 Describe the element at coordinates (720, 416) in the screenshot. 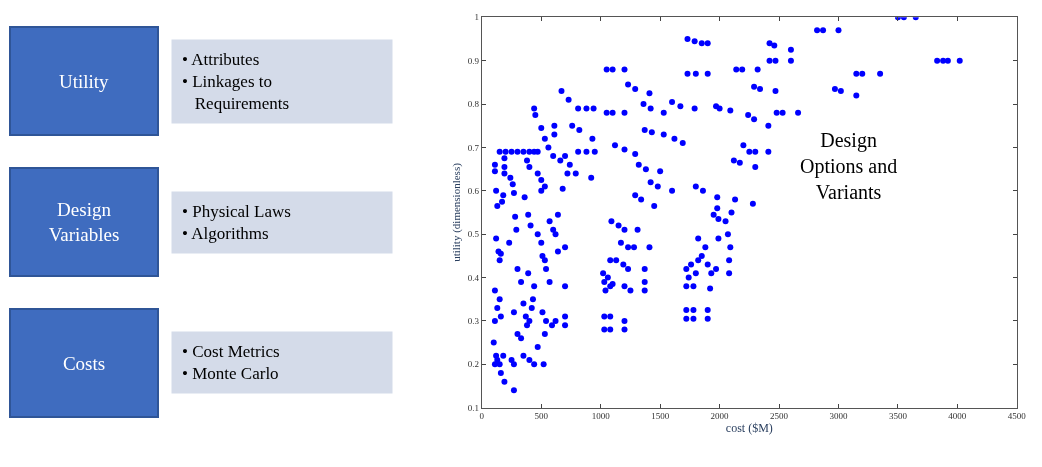

I see `x-tick-label: 2000` at that location.